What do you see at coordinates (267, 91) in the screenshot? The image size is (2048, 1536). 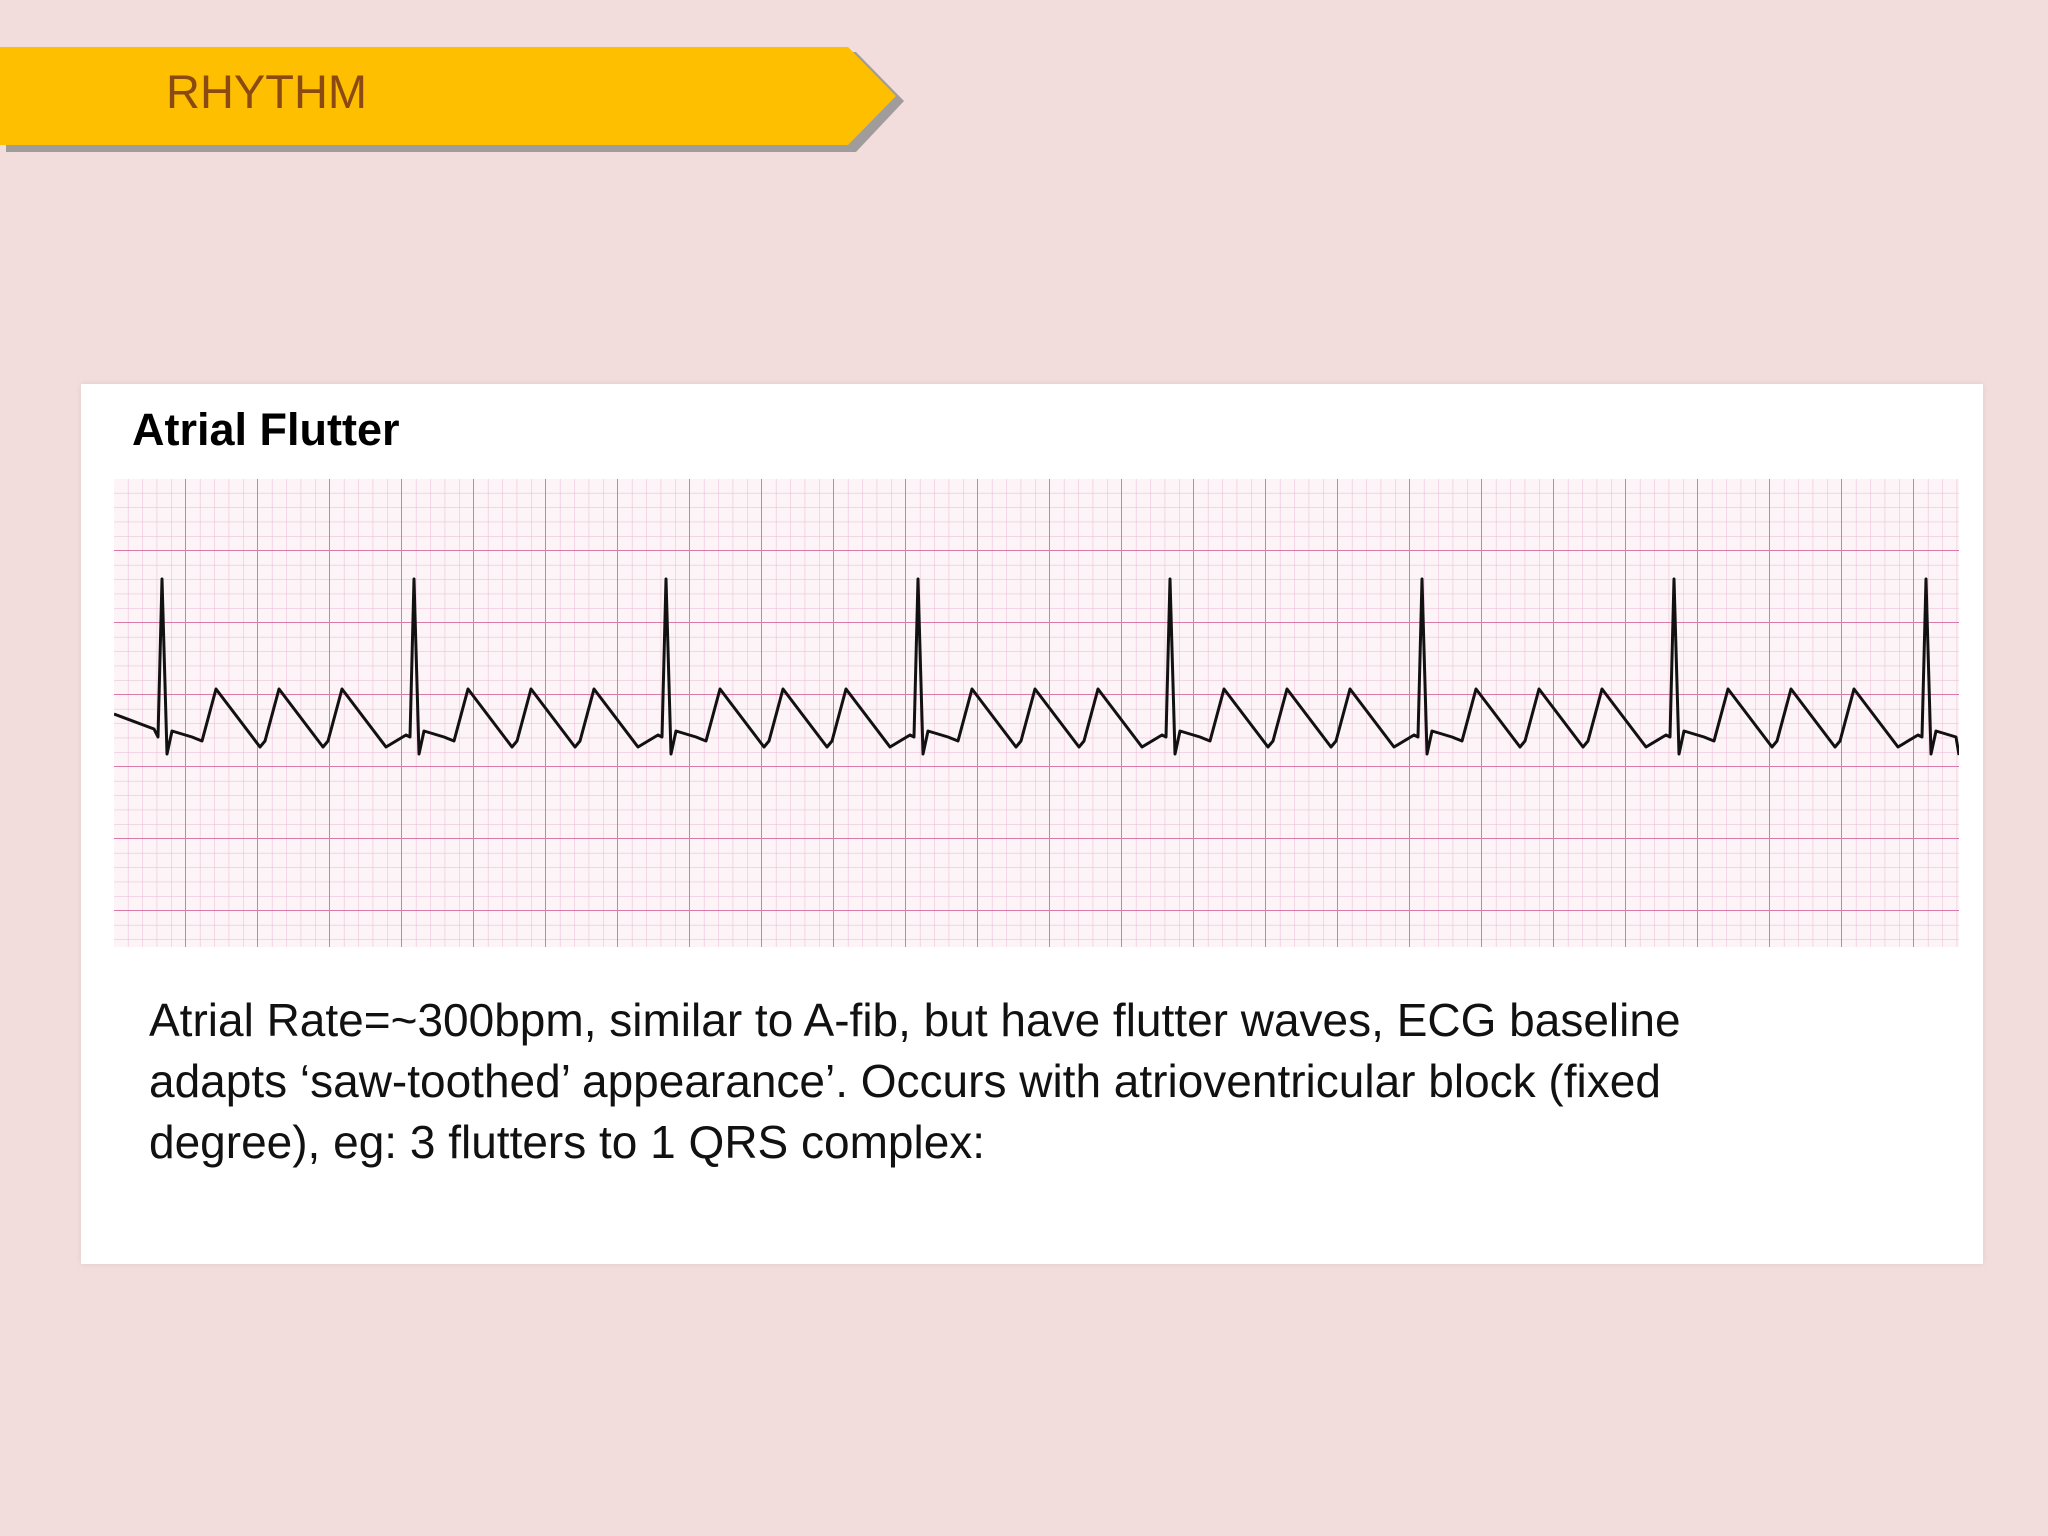 I see `header-title: RHYTHM` at bounding box center [267, 91].